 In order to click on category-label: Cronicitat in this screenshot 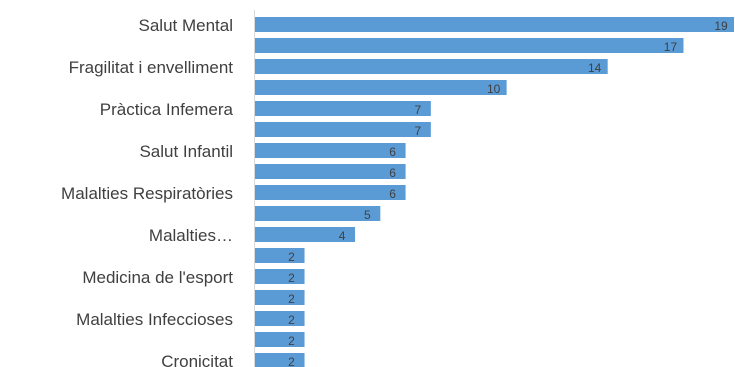, I will do `click(197, 359)`.